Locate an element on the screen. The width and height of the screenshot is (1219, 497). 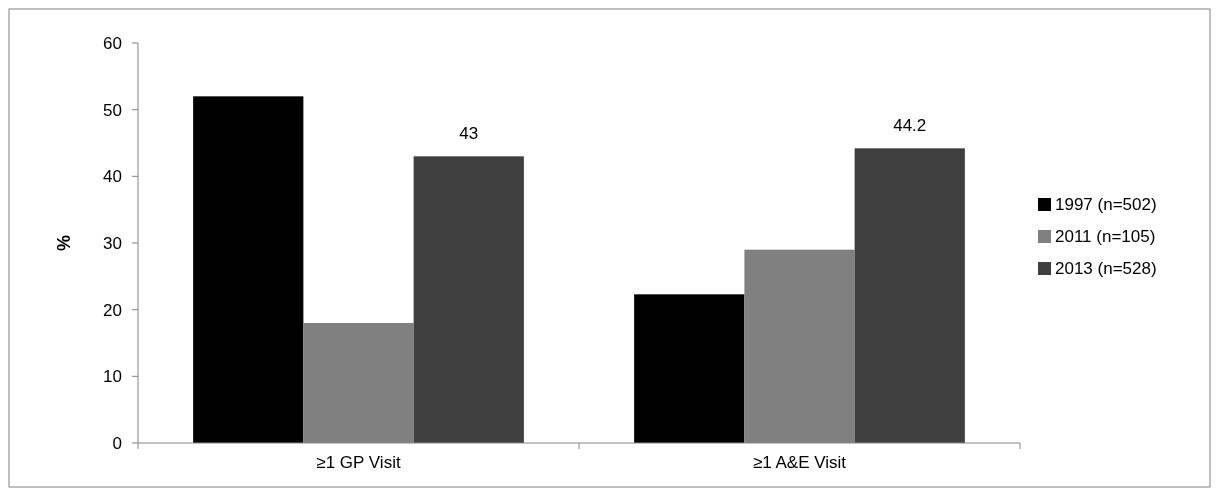
data-label: 43 is located at coordinates (469, 134).